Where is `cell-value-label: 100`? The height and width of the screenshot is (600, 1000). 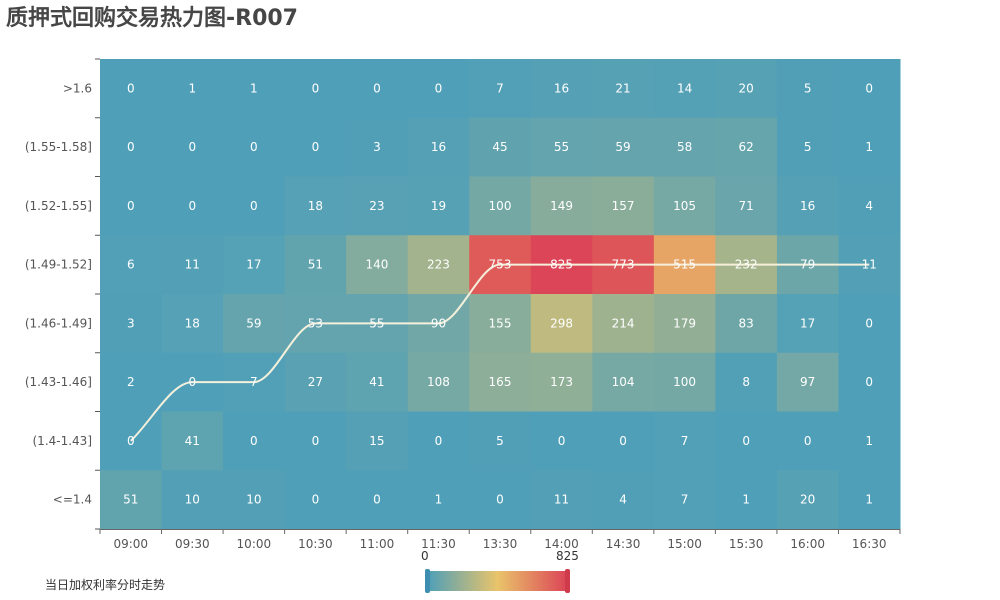 cell-value-label: 100 is located at coordinates (500, 206).